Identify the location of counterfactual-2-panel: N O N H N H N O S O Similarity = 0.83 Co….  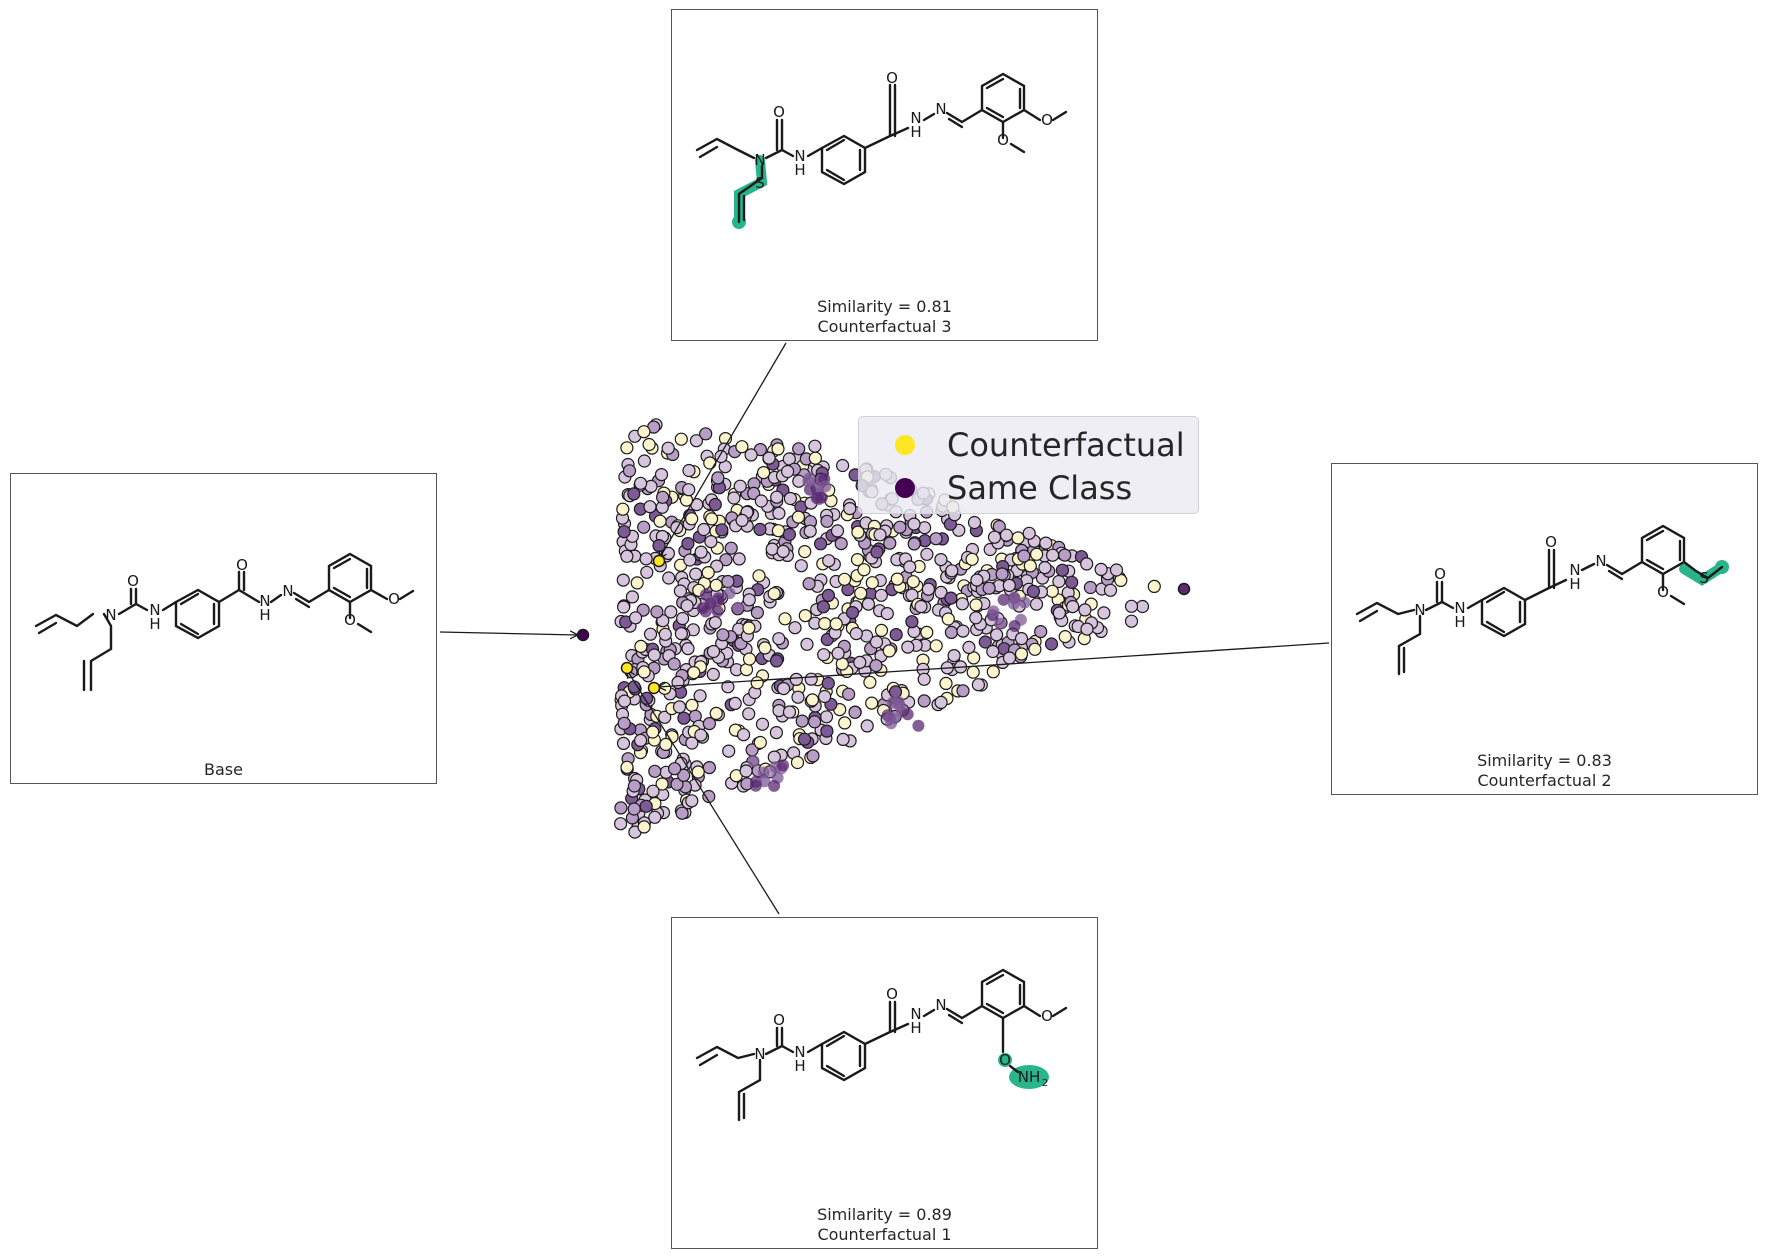
(1544, 629).